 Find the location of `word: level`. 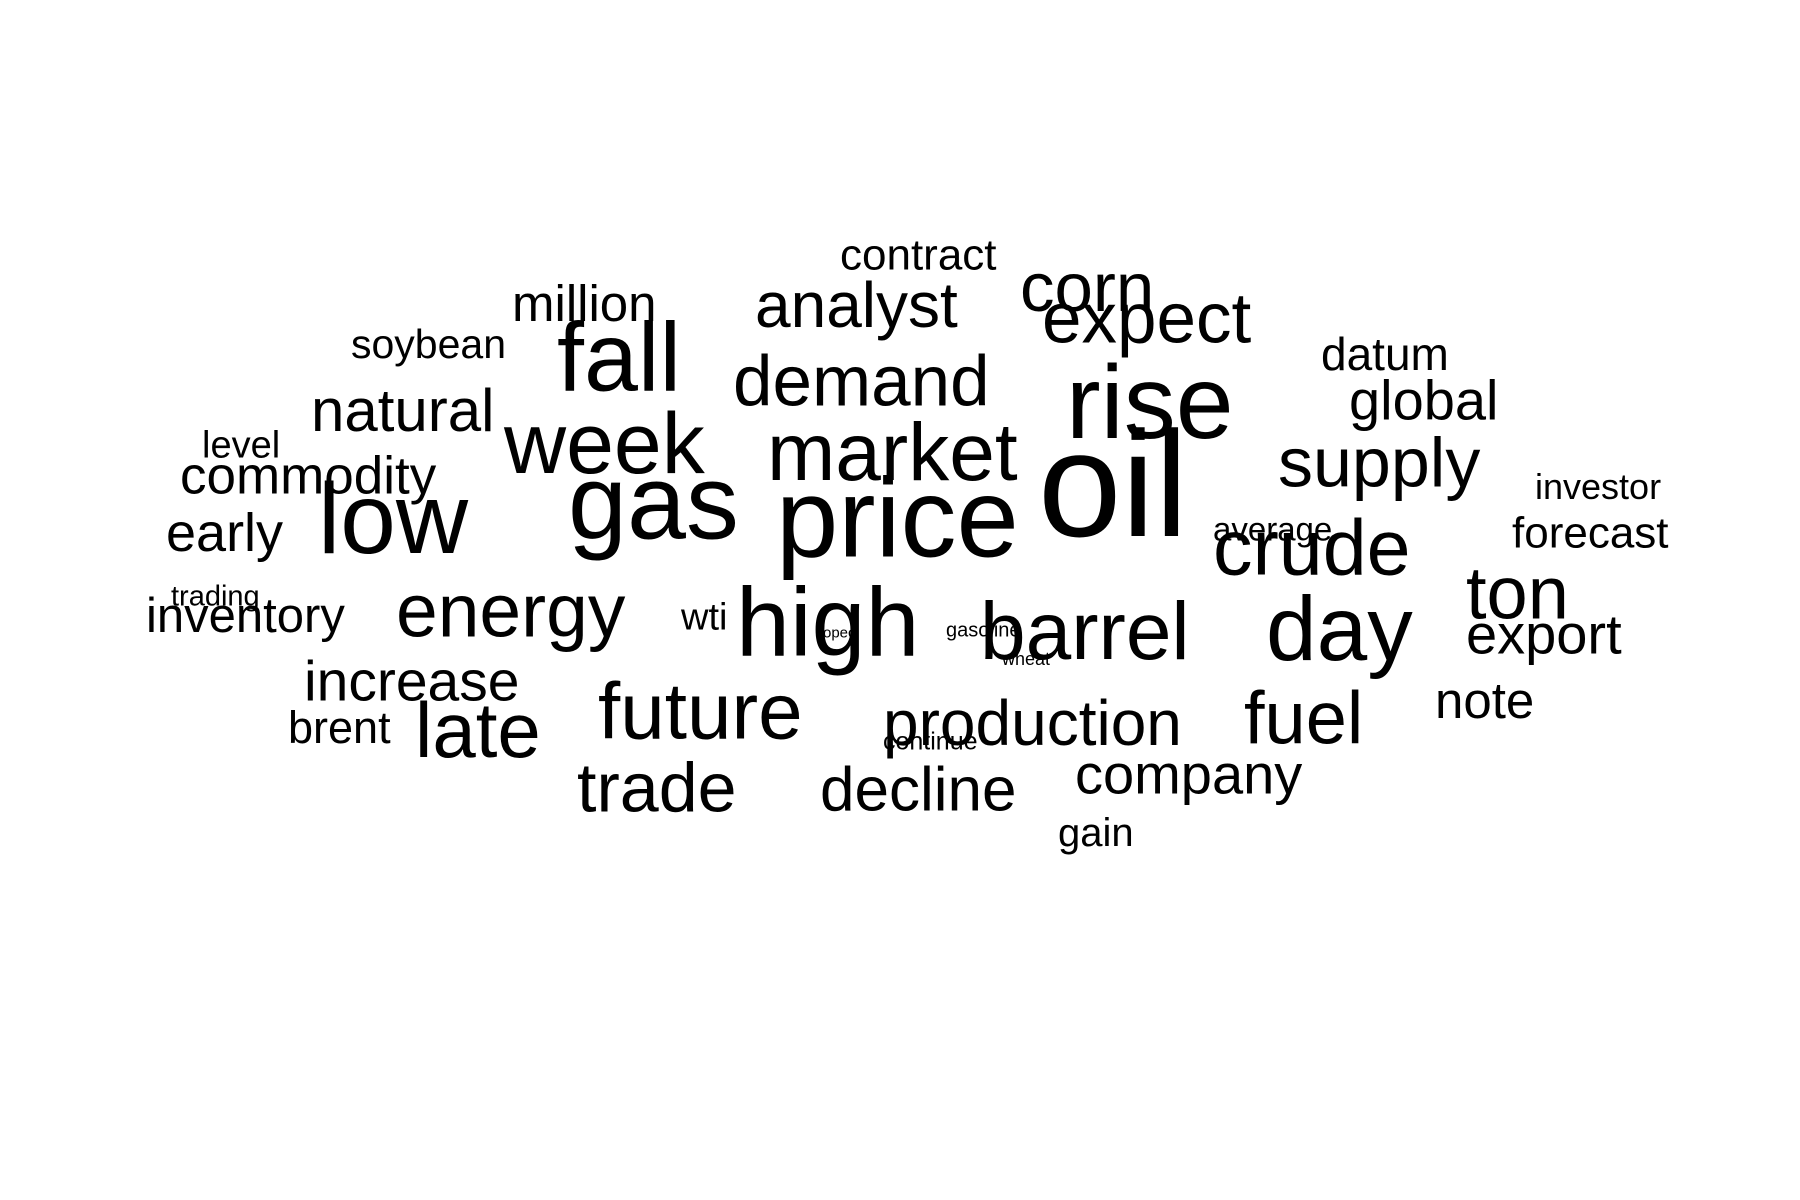

word: level is located at coordinates (241, 445).